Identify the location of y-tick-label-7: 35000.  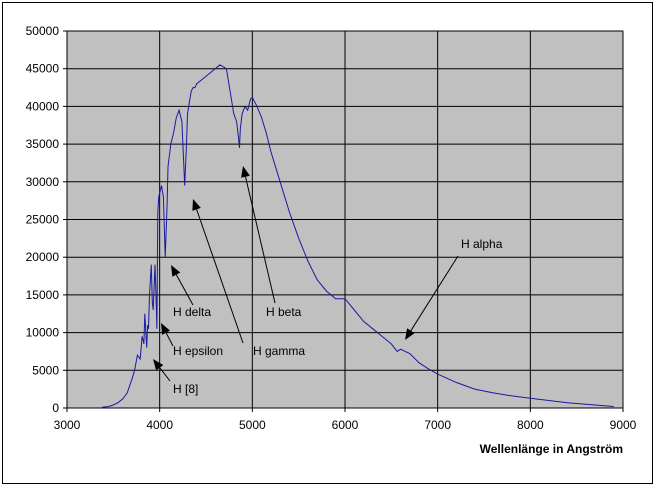
(43, 144).